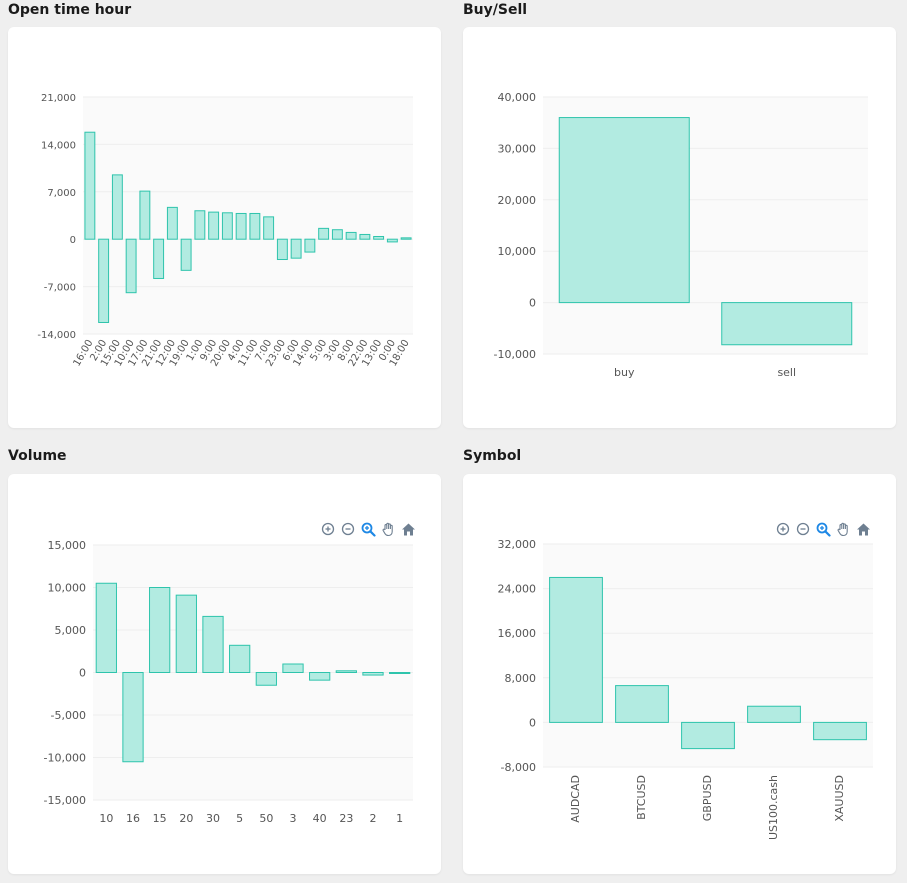 The height and width of the screenshot is (883, 907). I want to click on bar-audcad, so click(576, 649).